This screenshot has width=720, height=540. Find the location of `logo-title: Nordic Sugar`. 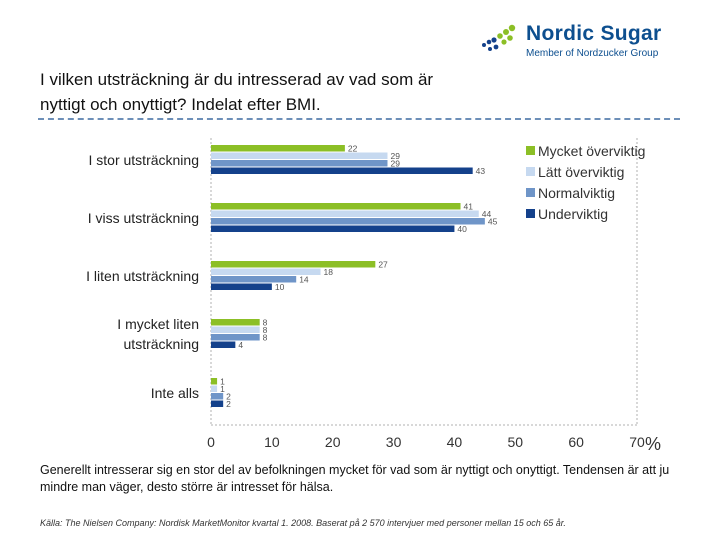

logo-title: Nordic Sugar is located at coordinates (594, 33).